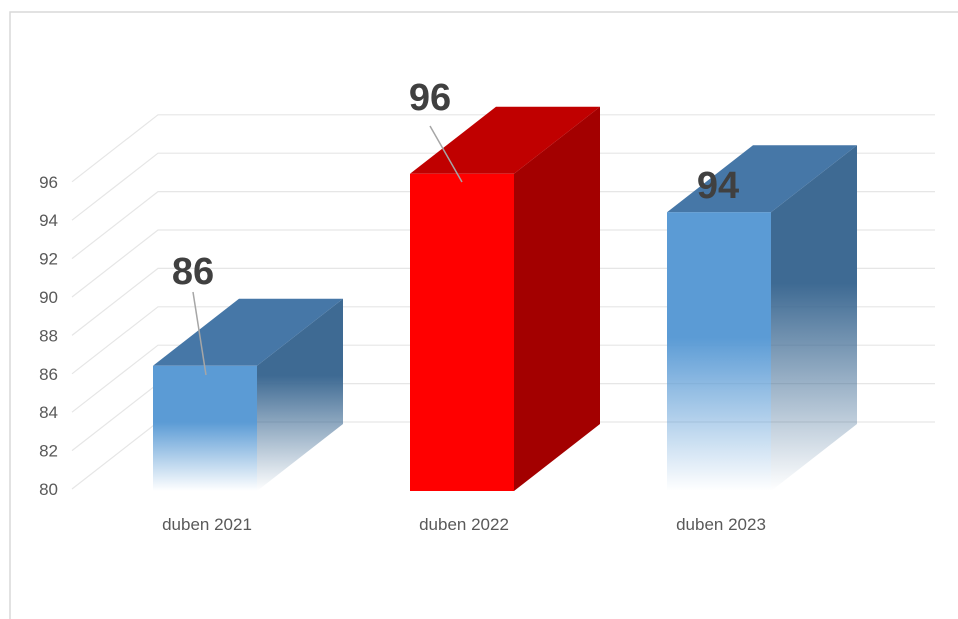 This screenshot has width=958, height=619. I want to click on y-axis-ticks: 80 82 84 86 88 90 92 94 96, so click(48, 336).